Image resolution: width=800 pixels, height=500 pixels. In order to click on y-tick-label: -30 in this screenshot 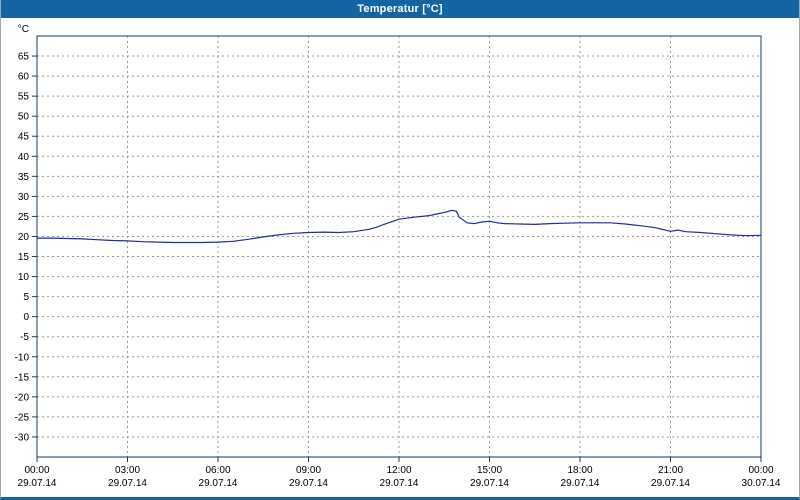, I will do `click(22, 437)`.